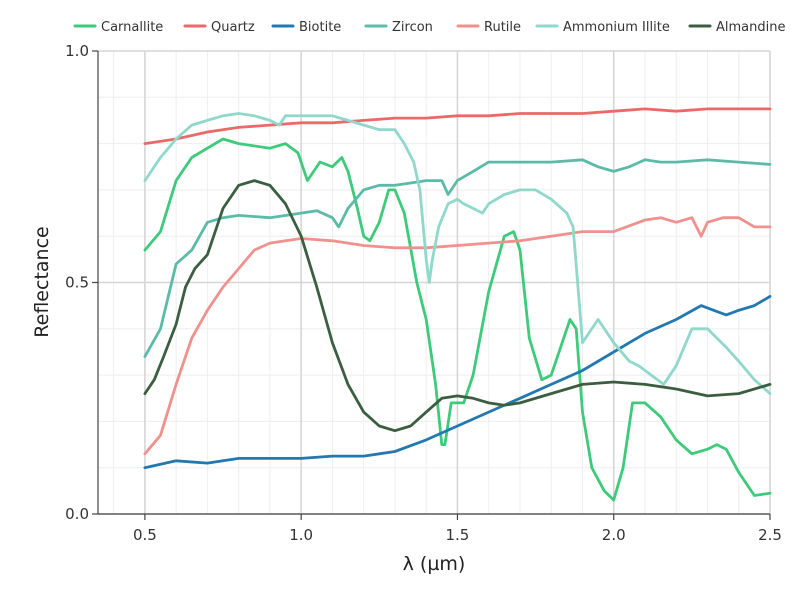 The width and height of the screenshot is (800, 600). I want to click on legend-label: Rutile, so click(502, 27).